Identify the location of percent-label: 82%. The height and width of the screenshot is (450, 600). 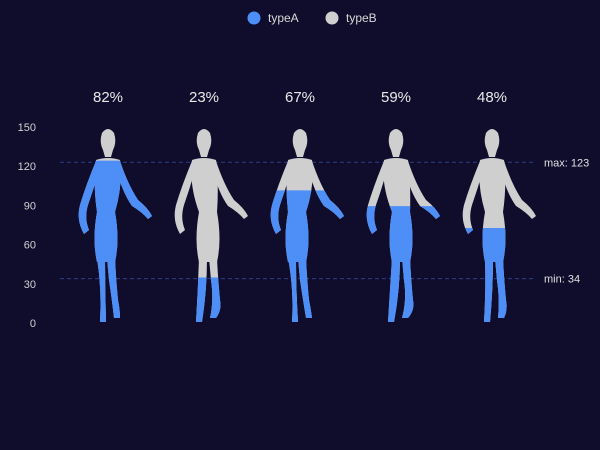
(108, 97).